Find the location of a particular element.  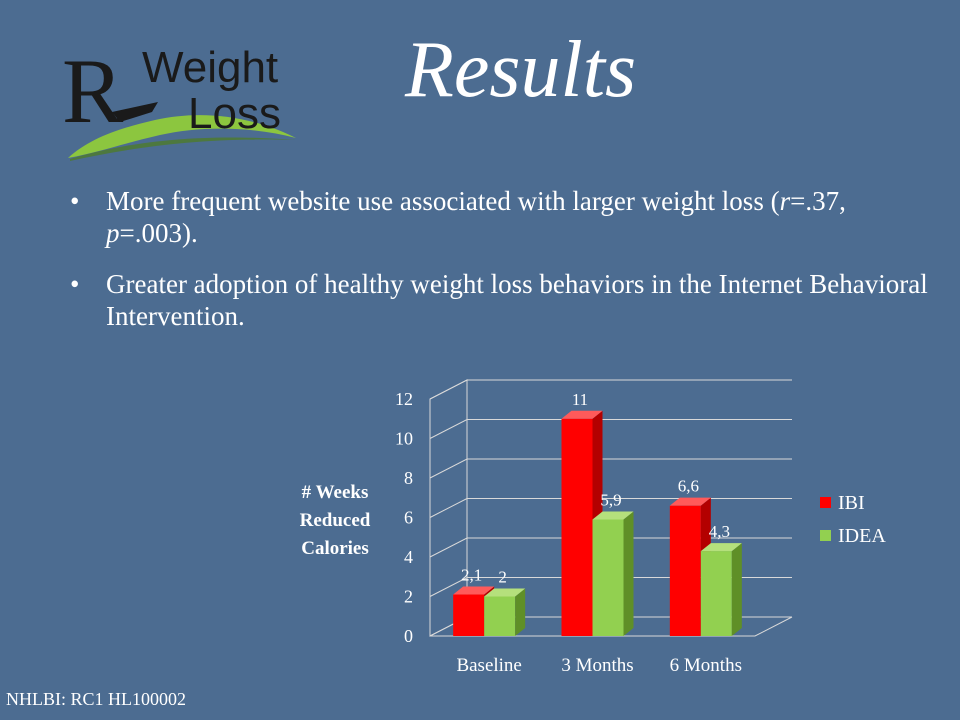

slide-title: Results is located at coordinates (521, 70).